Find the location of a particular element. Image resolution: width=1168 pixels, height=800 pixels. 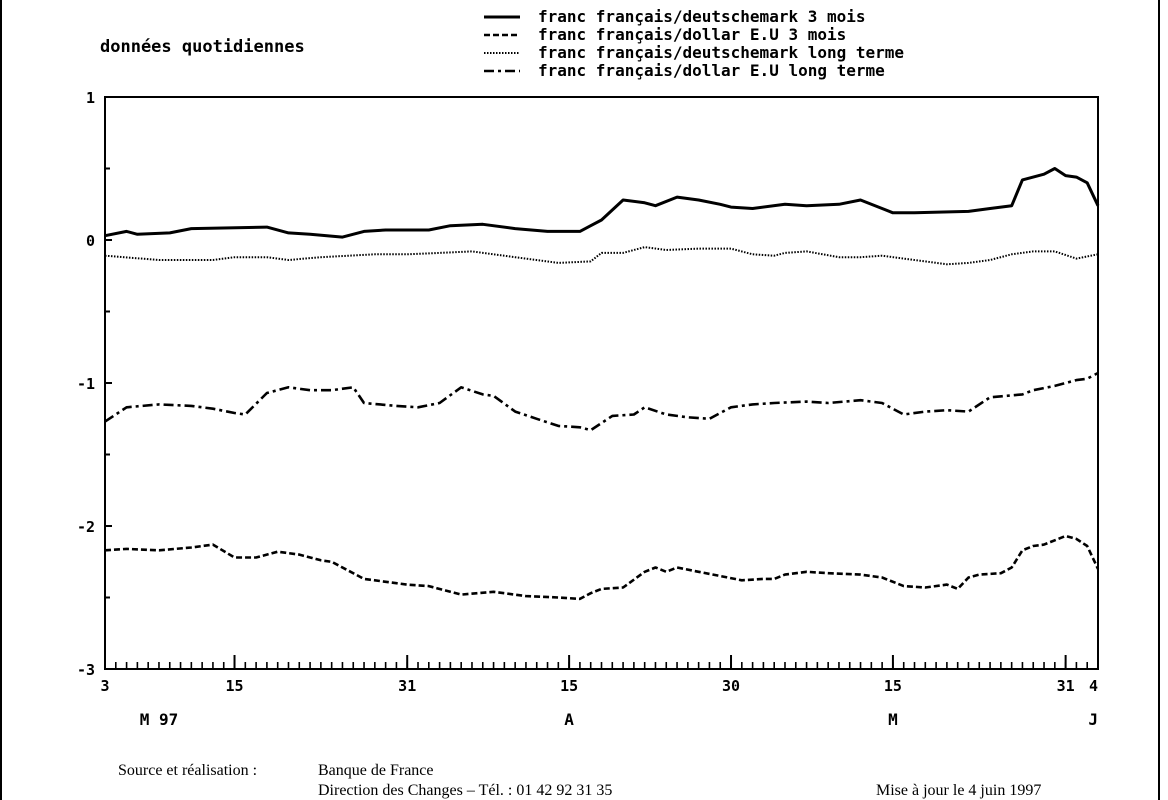

legend-label: franc français/dollar E.U long terme is located at coordinates (711, 70).